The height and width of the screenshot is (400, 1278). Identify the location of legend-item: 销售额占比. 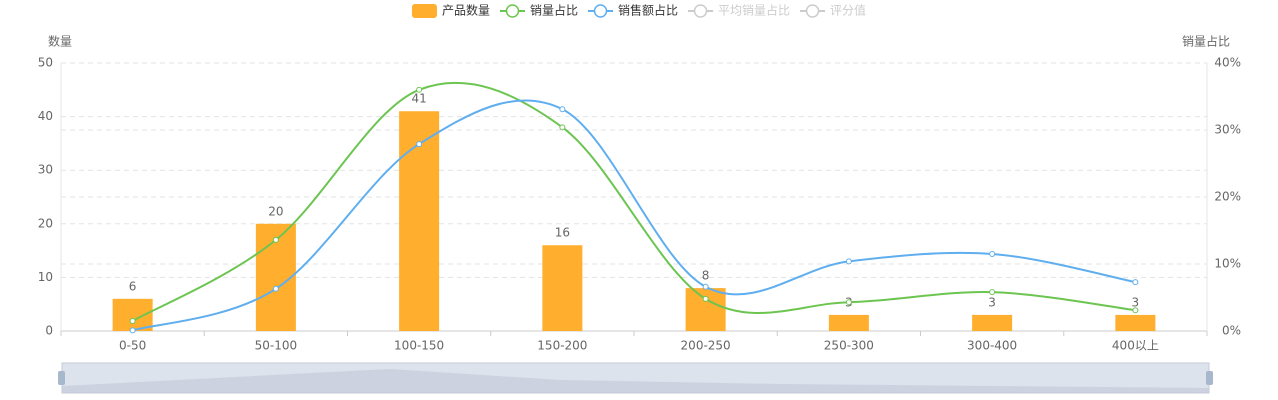
(632, 10).